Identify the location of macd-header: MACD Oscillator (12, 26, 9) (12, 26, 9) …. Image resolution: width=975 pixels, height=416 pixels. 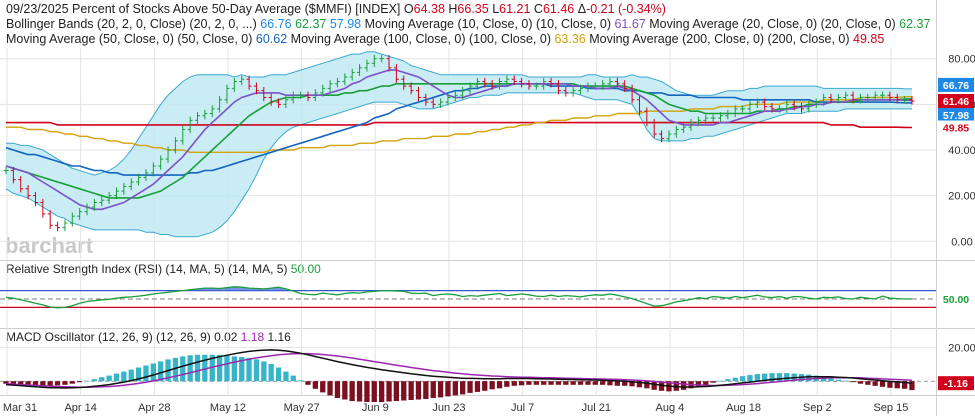
(148, 337).